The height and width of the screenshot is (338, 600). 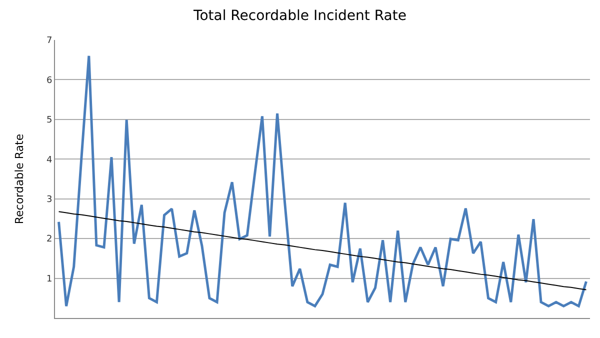 What do you see at coordinates (49, 121) in the screenshot?
I see `y-tick-label: 5` at bounding box center [49, 121].